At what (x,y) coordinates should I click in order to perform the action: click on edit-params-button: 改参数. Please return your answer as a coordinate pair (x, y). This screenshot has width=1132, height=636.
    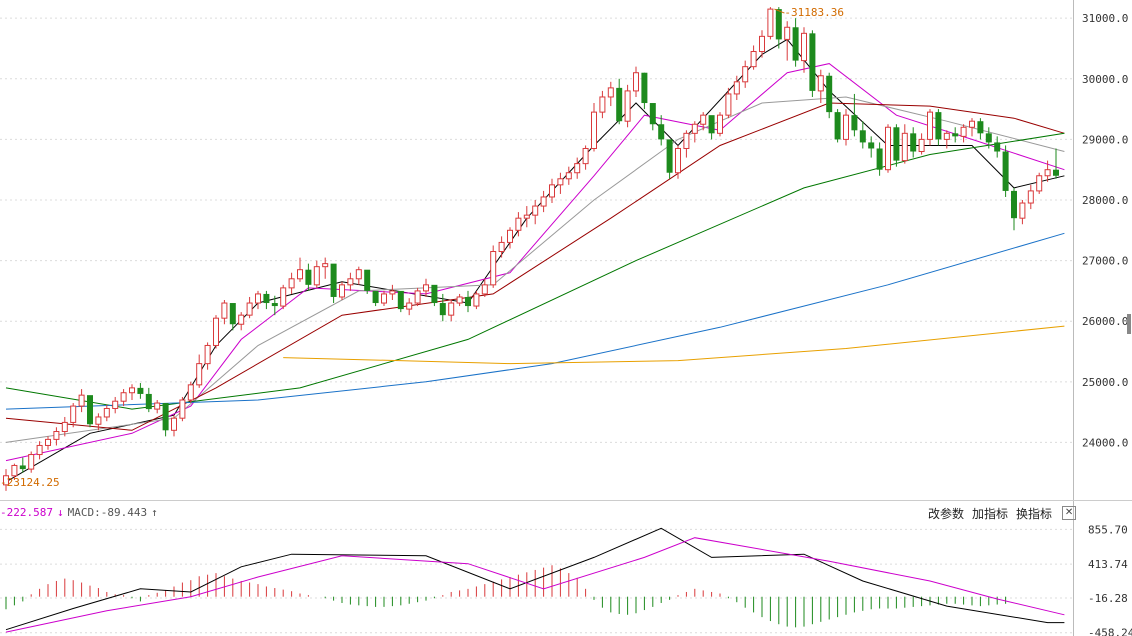
    Looking at the image, I should click on (946, 513).